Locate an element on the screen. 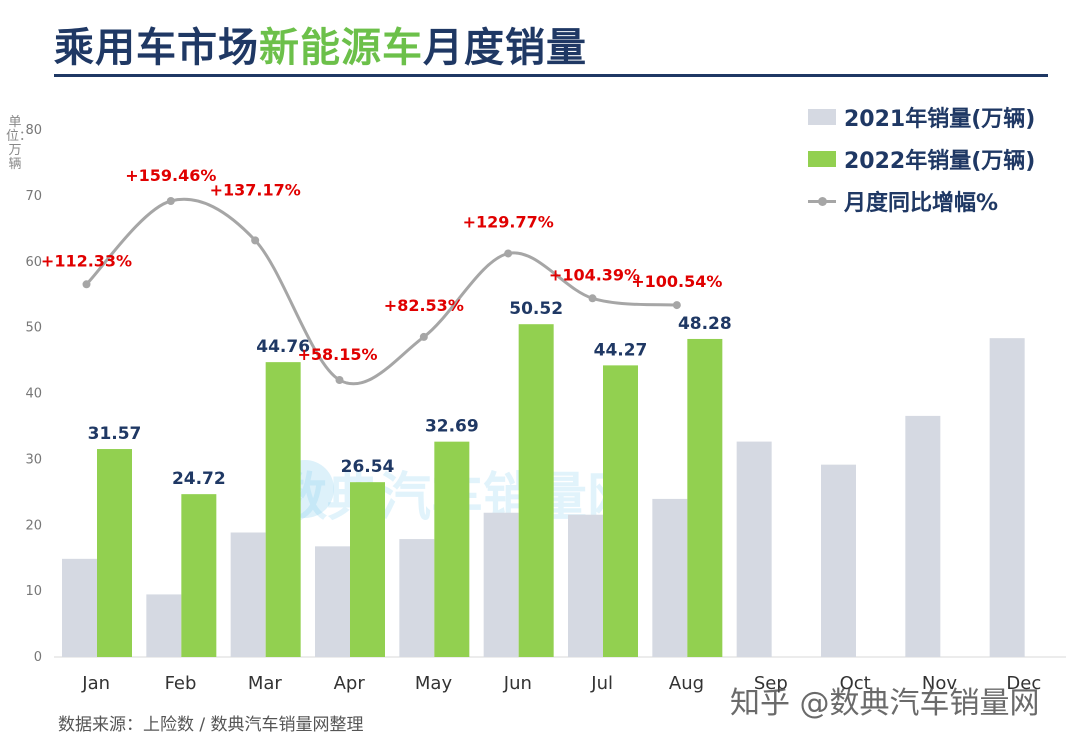 The image size is (1080, 742). x-tick-label: Feb is located at coordinates (181, 683).